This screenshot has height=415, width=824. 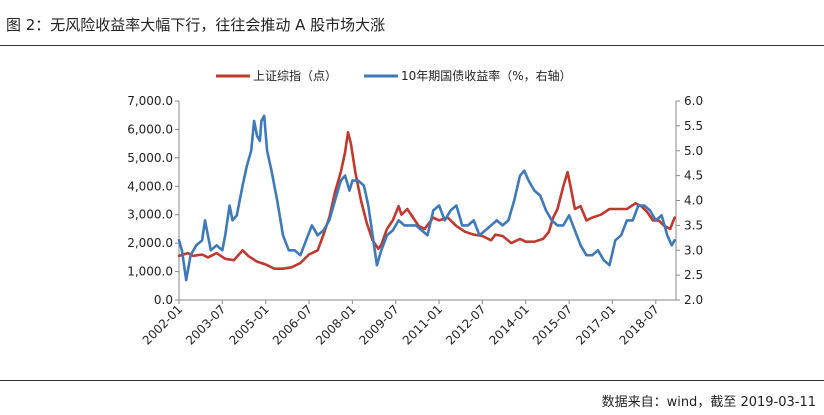 What do you see at coordinates (163, 300) in the screenshot?
I see `y-left-tick-label: 0.0` at bounding box center [163, 300].